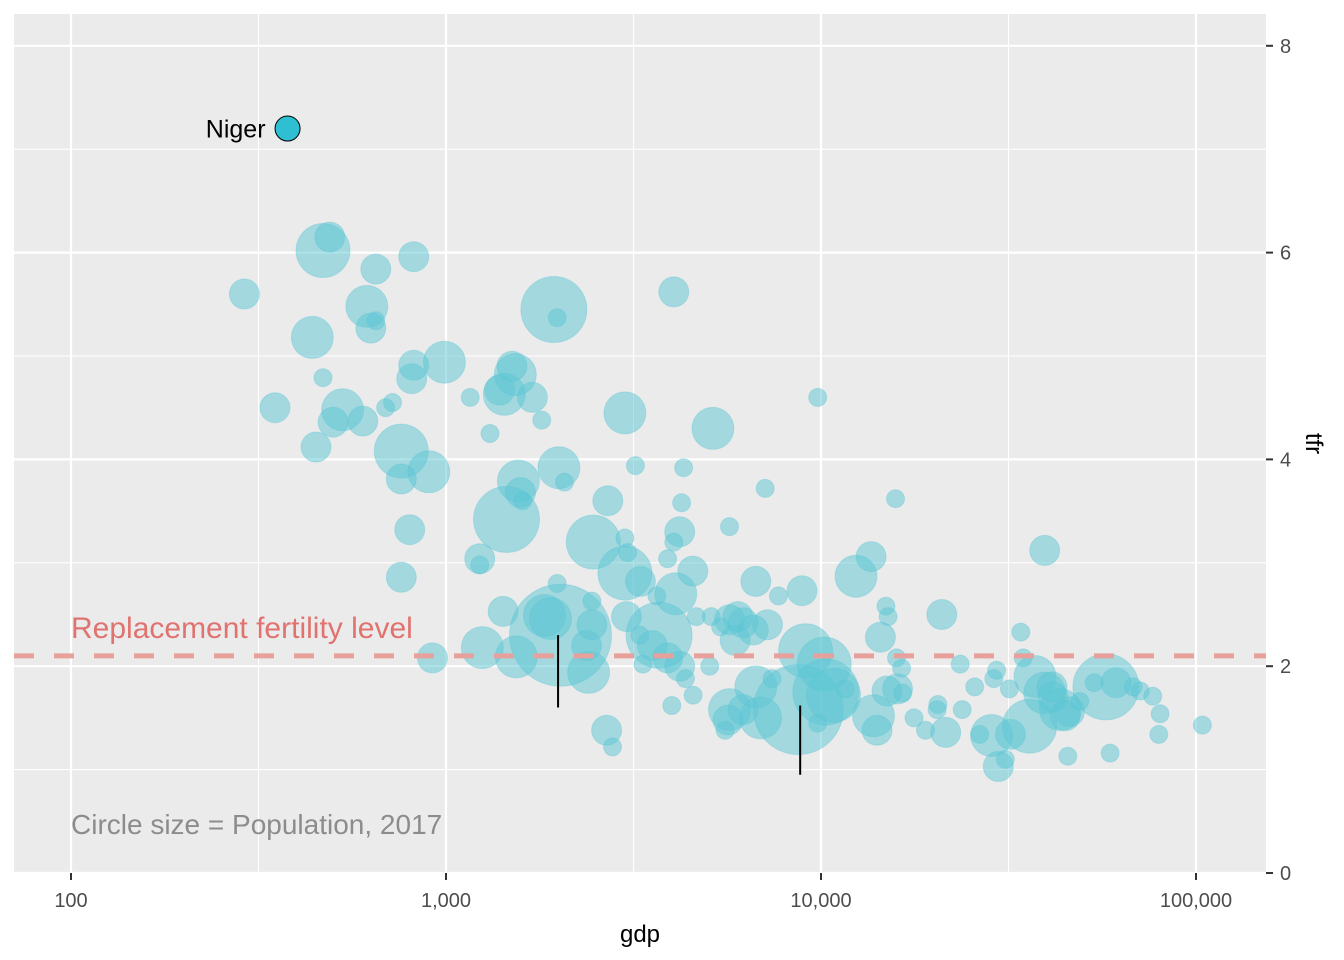 The width and height of the screenshot is (1344, 960). I want to click on marker-lines, so click(679, 705).